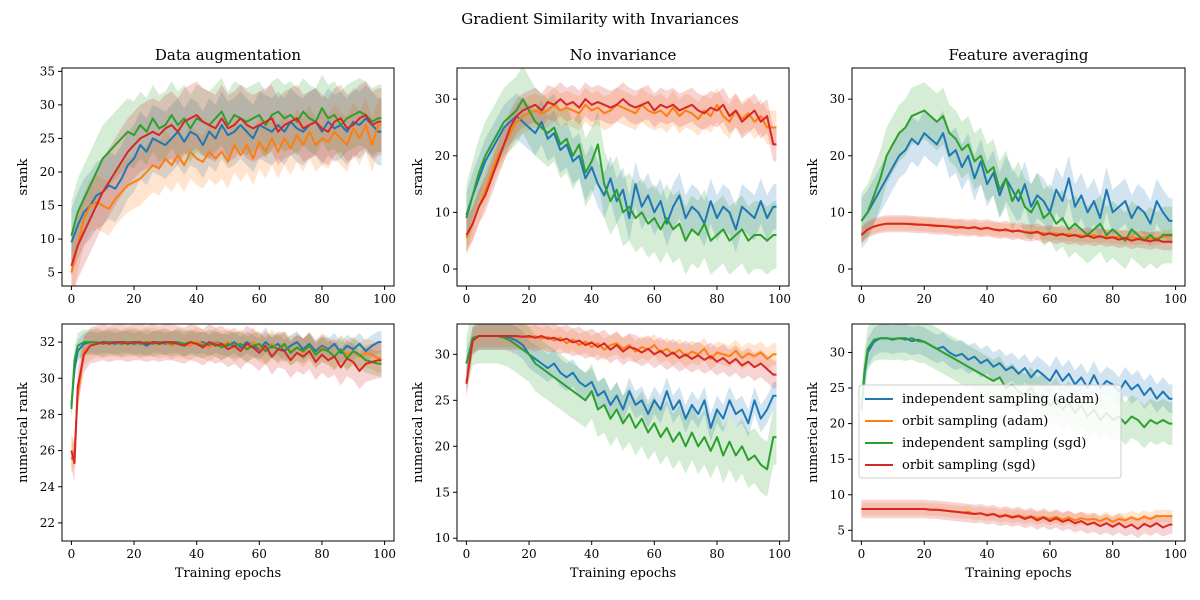  What do you see at coordinates (47, 71) in the screenshot?
I see `y-tick-label: 35` at bounding box center [47, 71].